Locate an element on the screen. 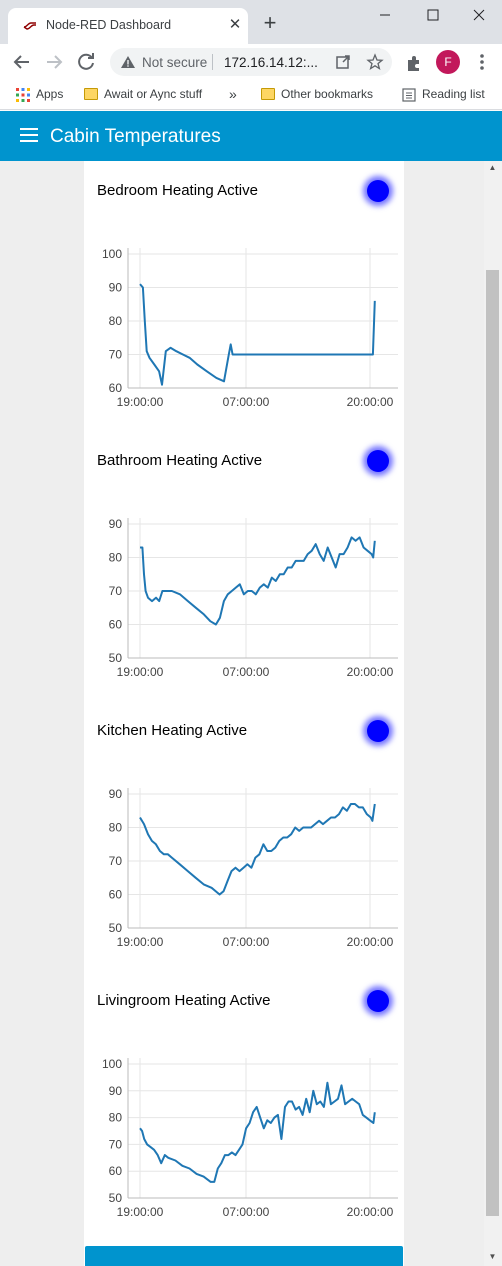  livingroom-led-indicator is located at coordinates (378, 1001).